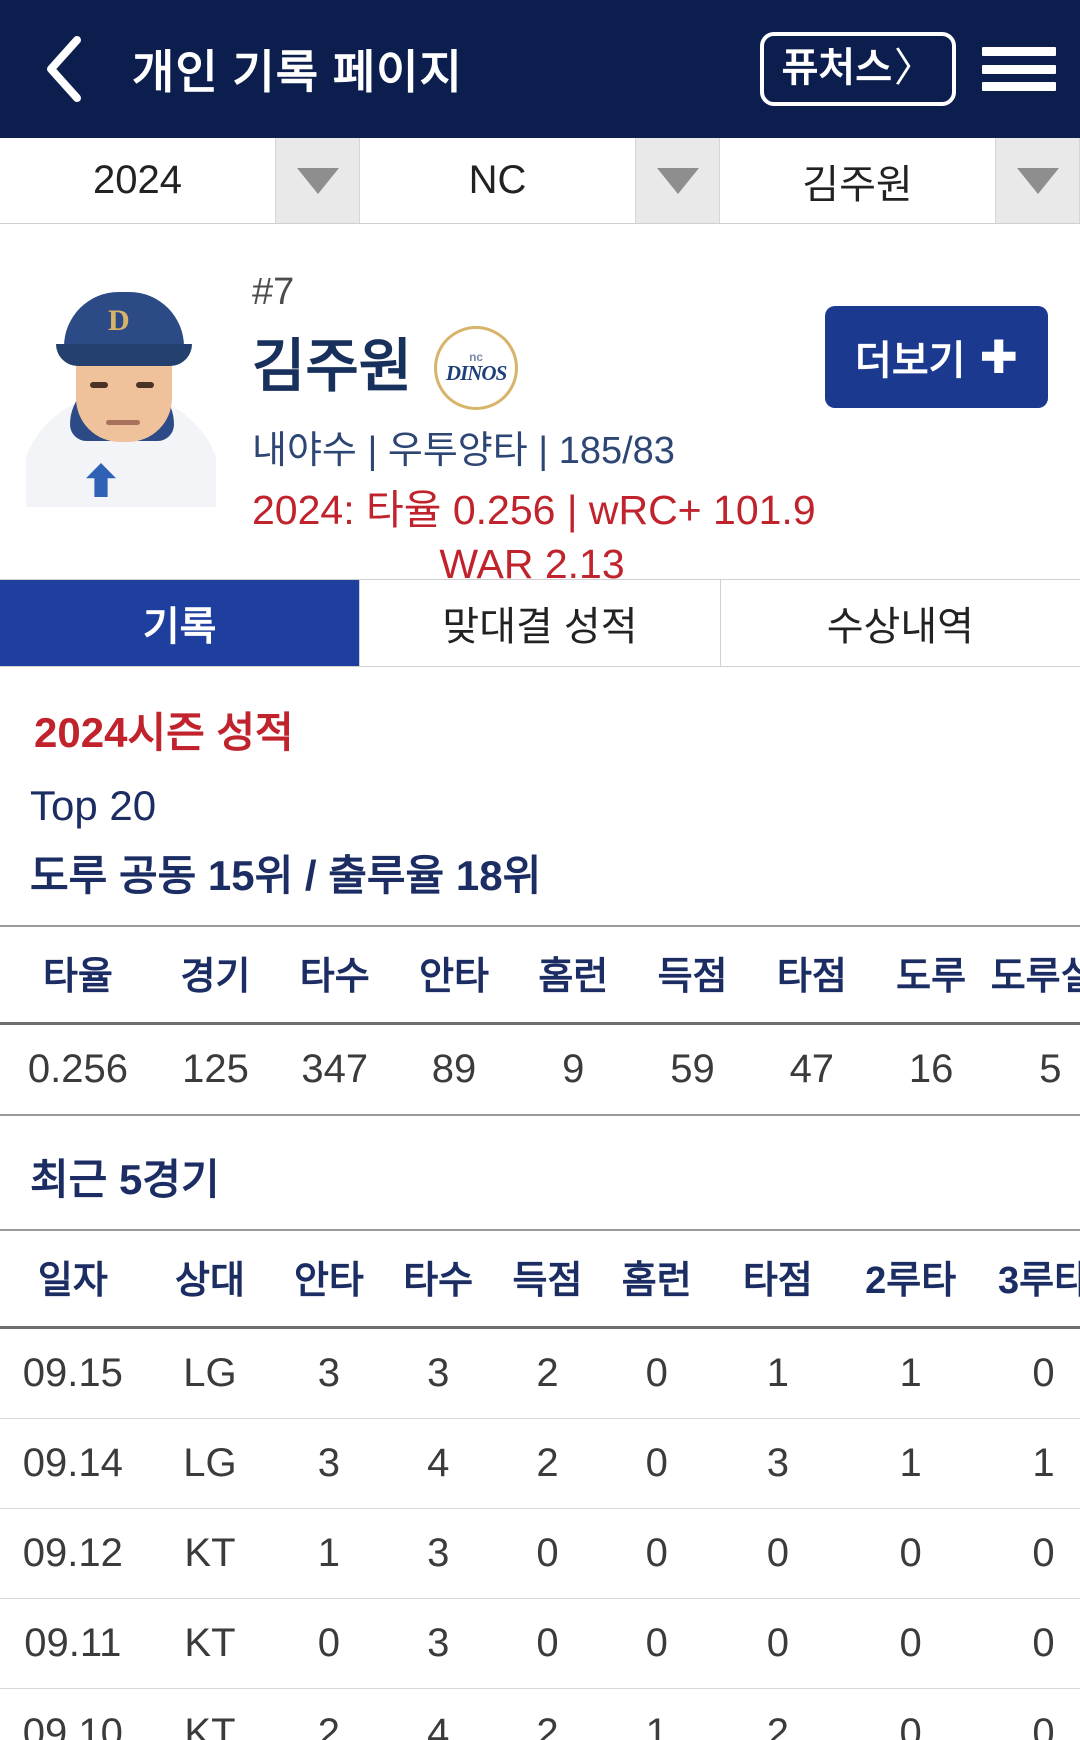  I want to click on cell-rbi: 47, so click(812, 1069).